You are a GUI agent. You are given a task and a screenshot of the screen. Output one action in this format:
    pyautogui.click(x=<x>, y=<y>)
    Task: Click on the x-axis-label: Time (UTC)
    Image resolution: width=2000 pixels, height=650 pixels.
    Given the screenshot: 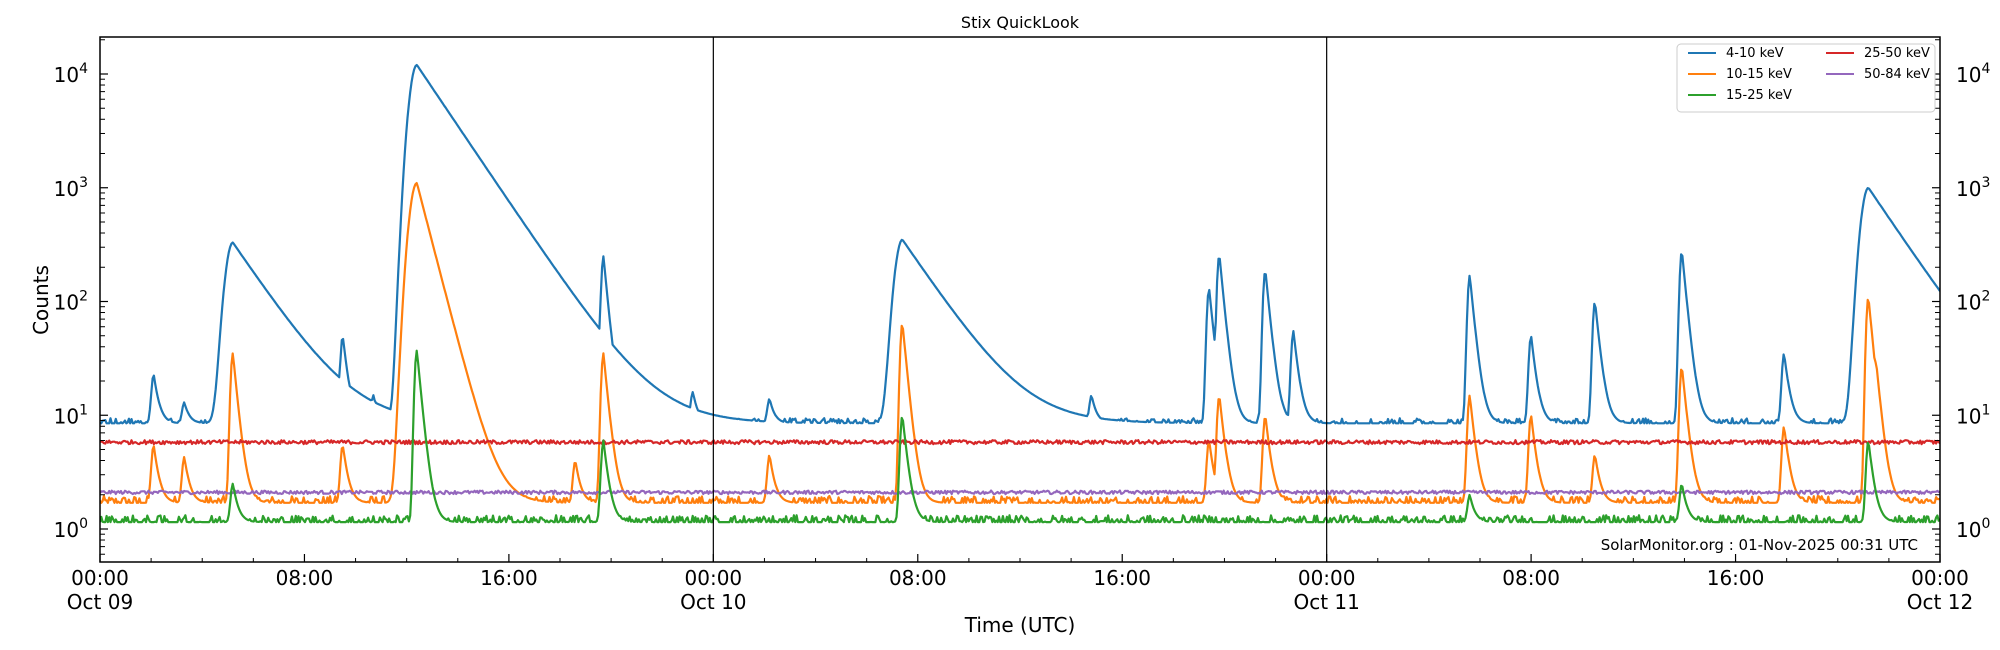 What is the action you would take?
    pyautogui.click(x=1020, y=625)
    